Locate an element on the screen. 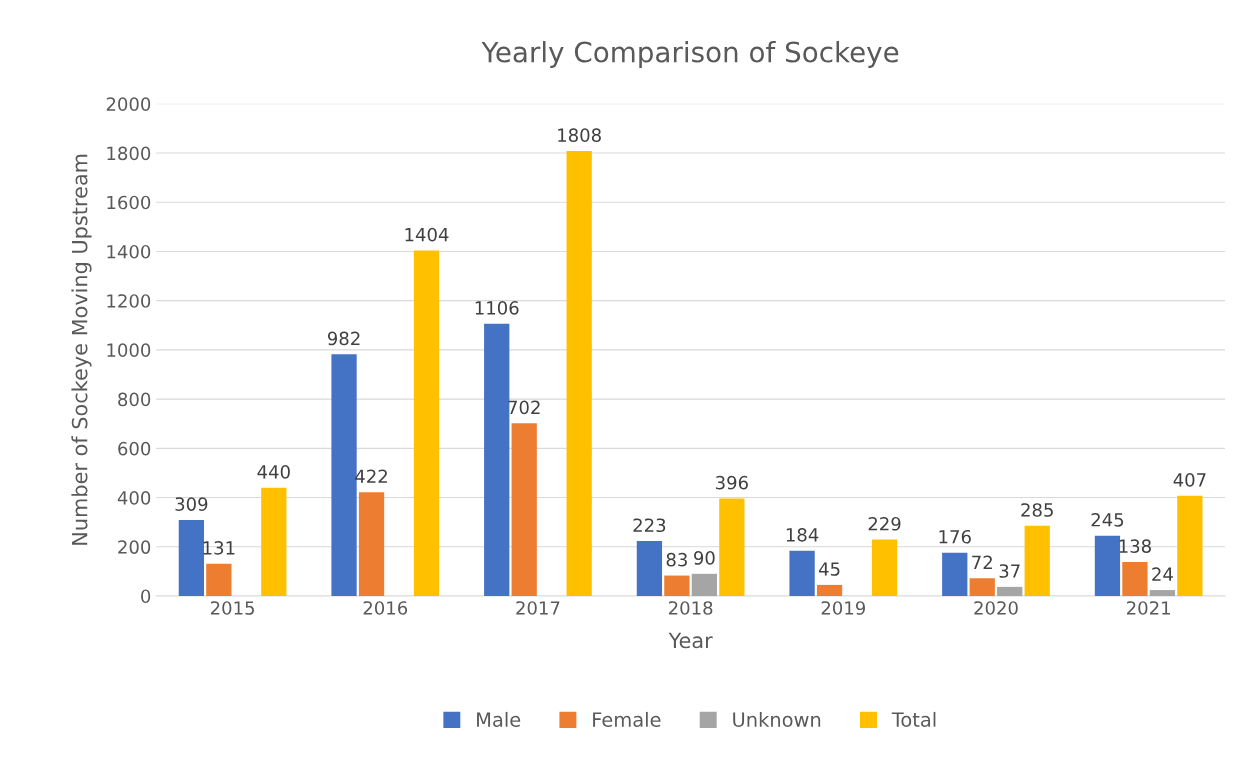 The width and height of the screenshot is (1250, 769). x-tick-label: 2017 is located at coordinates (538, 608).